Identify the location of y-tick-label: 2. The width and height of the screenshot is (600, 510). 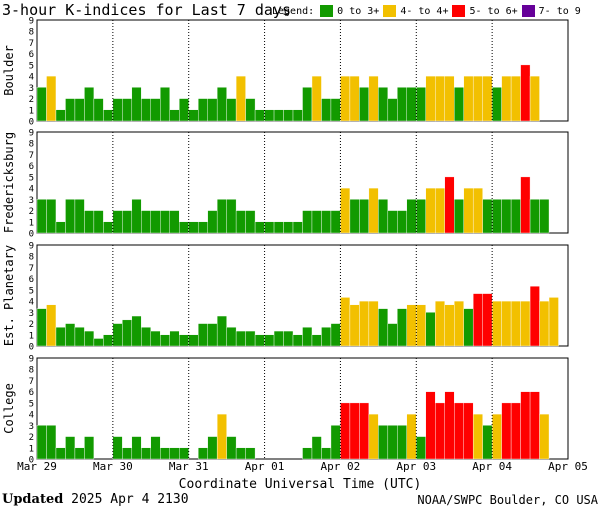
(31, 325).